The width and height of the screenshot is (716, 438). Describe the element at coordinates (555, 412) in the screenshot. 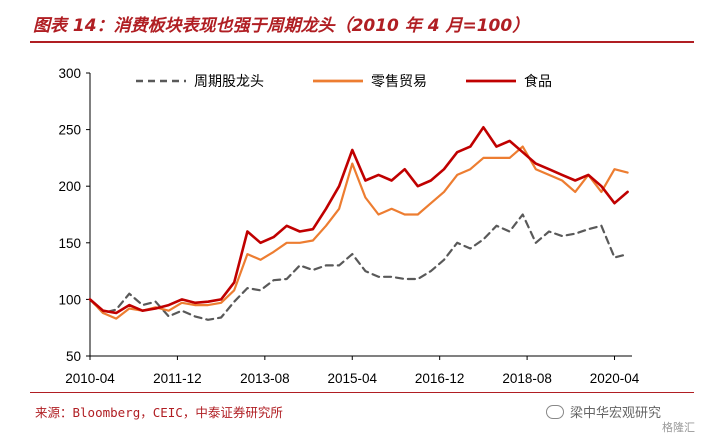

I see `wechat-icon` at that location.